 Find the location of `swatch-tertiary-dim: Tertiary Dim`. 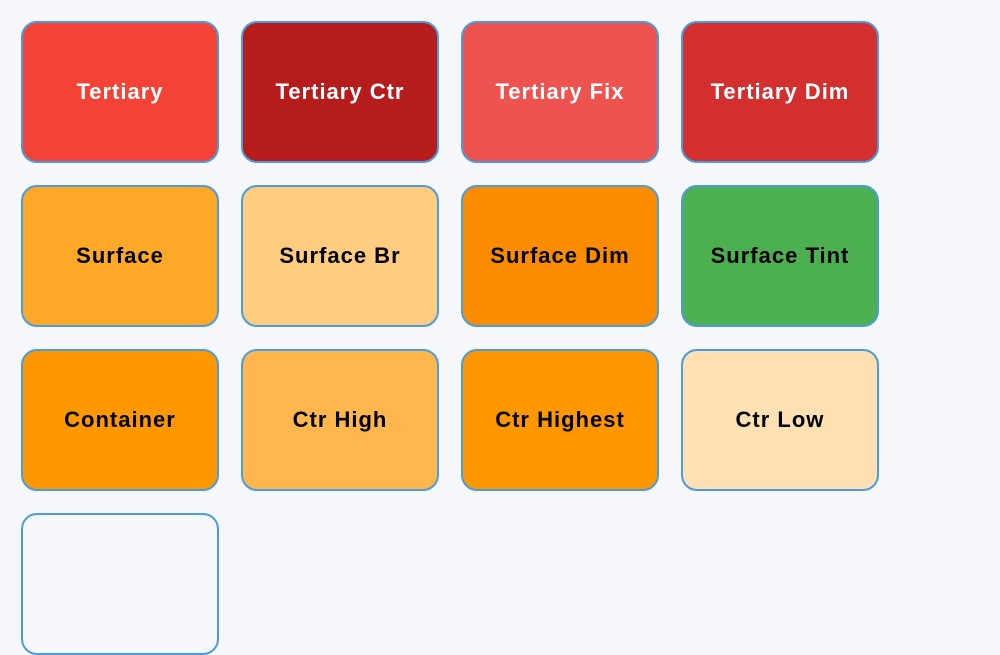

swatch-tertiary-dim: Tertiary Dim is located at coordinates (780, 92).